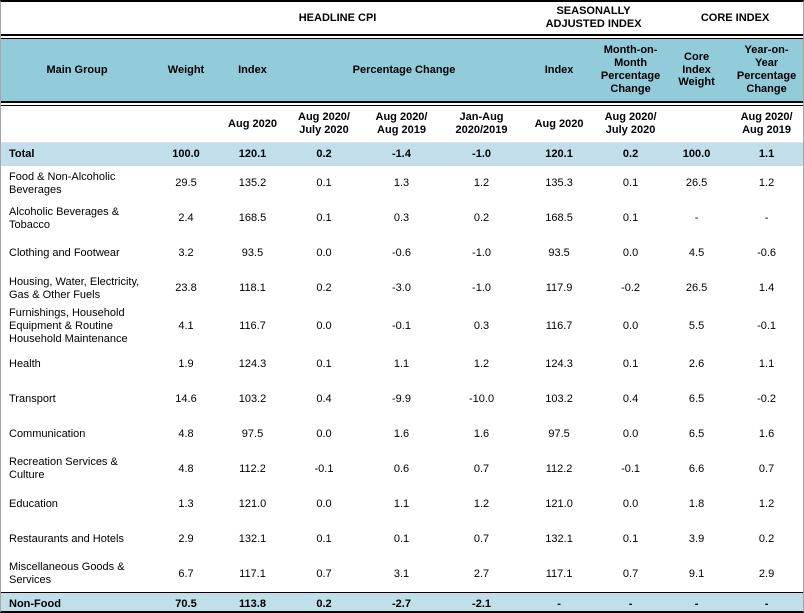 The image size is (804, 613). Describe the element at coordinates (252, 253) in the screenshot. I see `index-cell: 93.5` at that location.